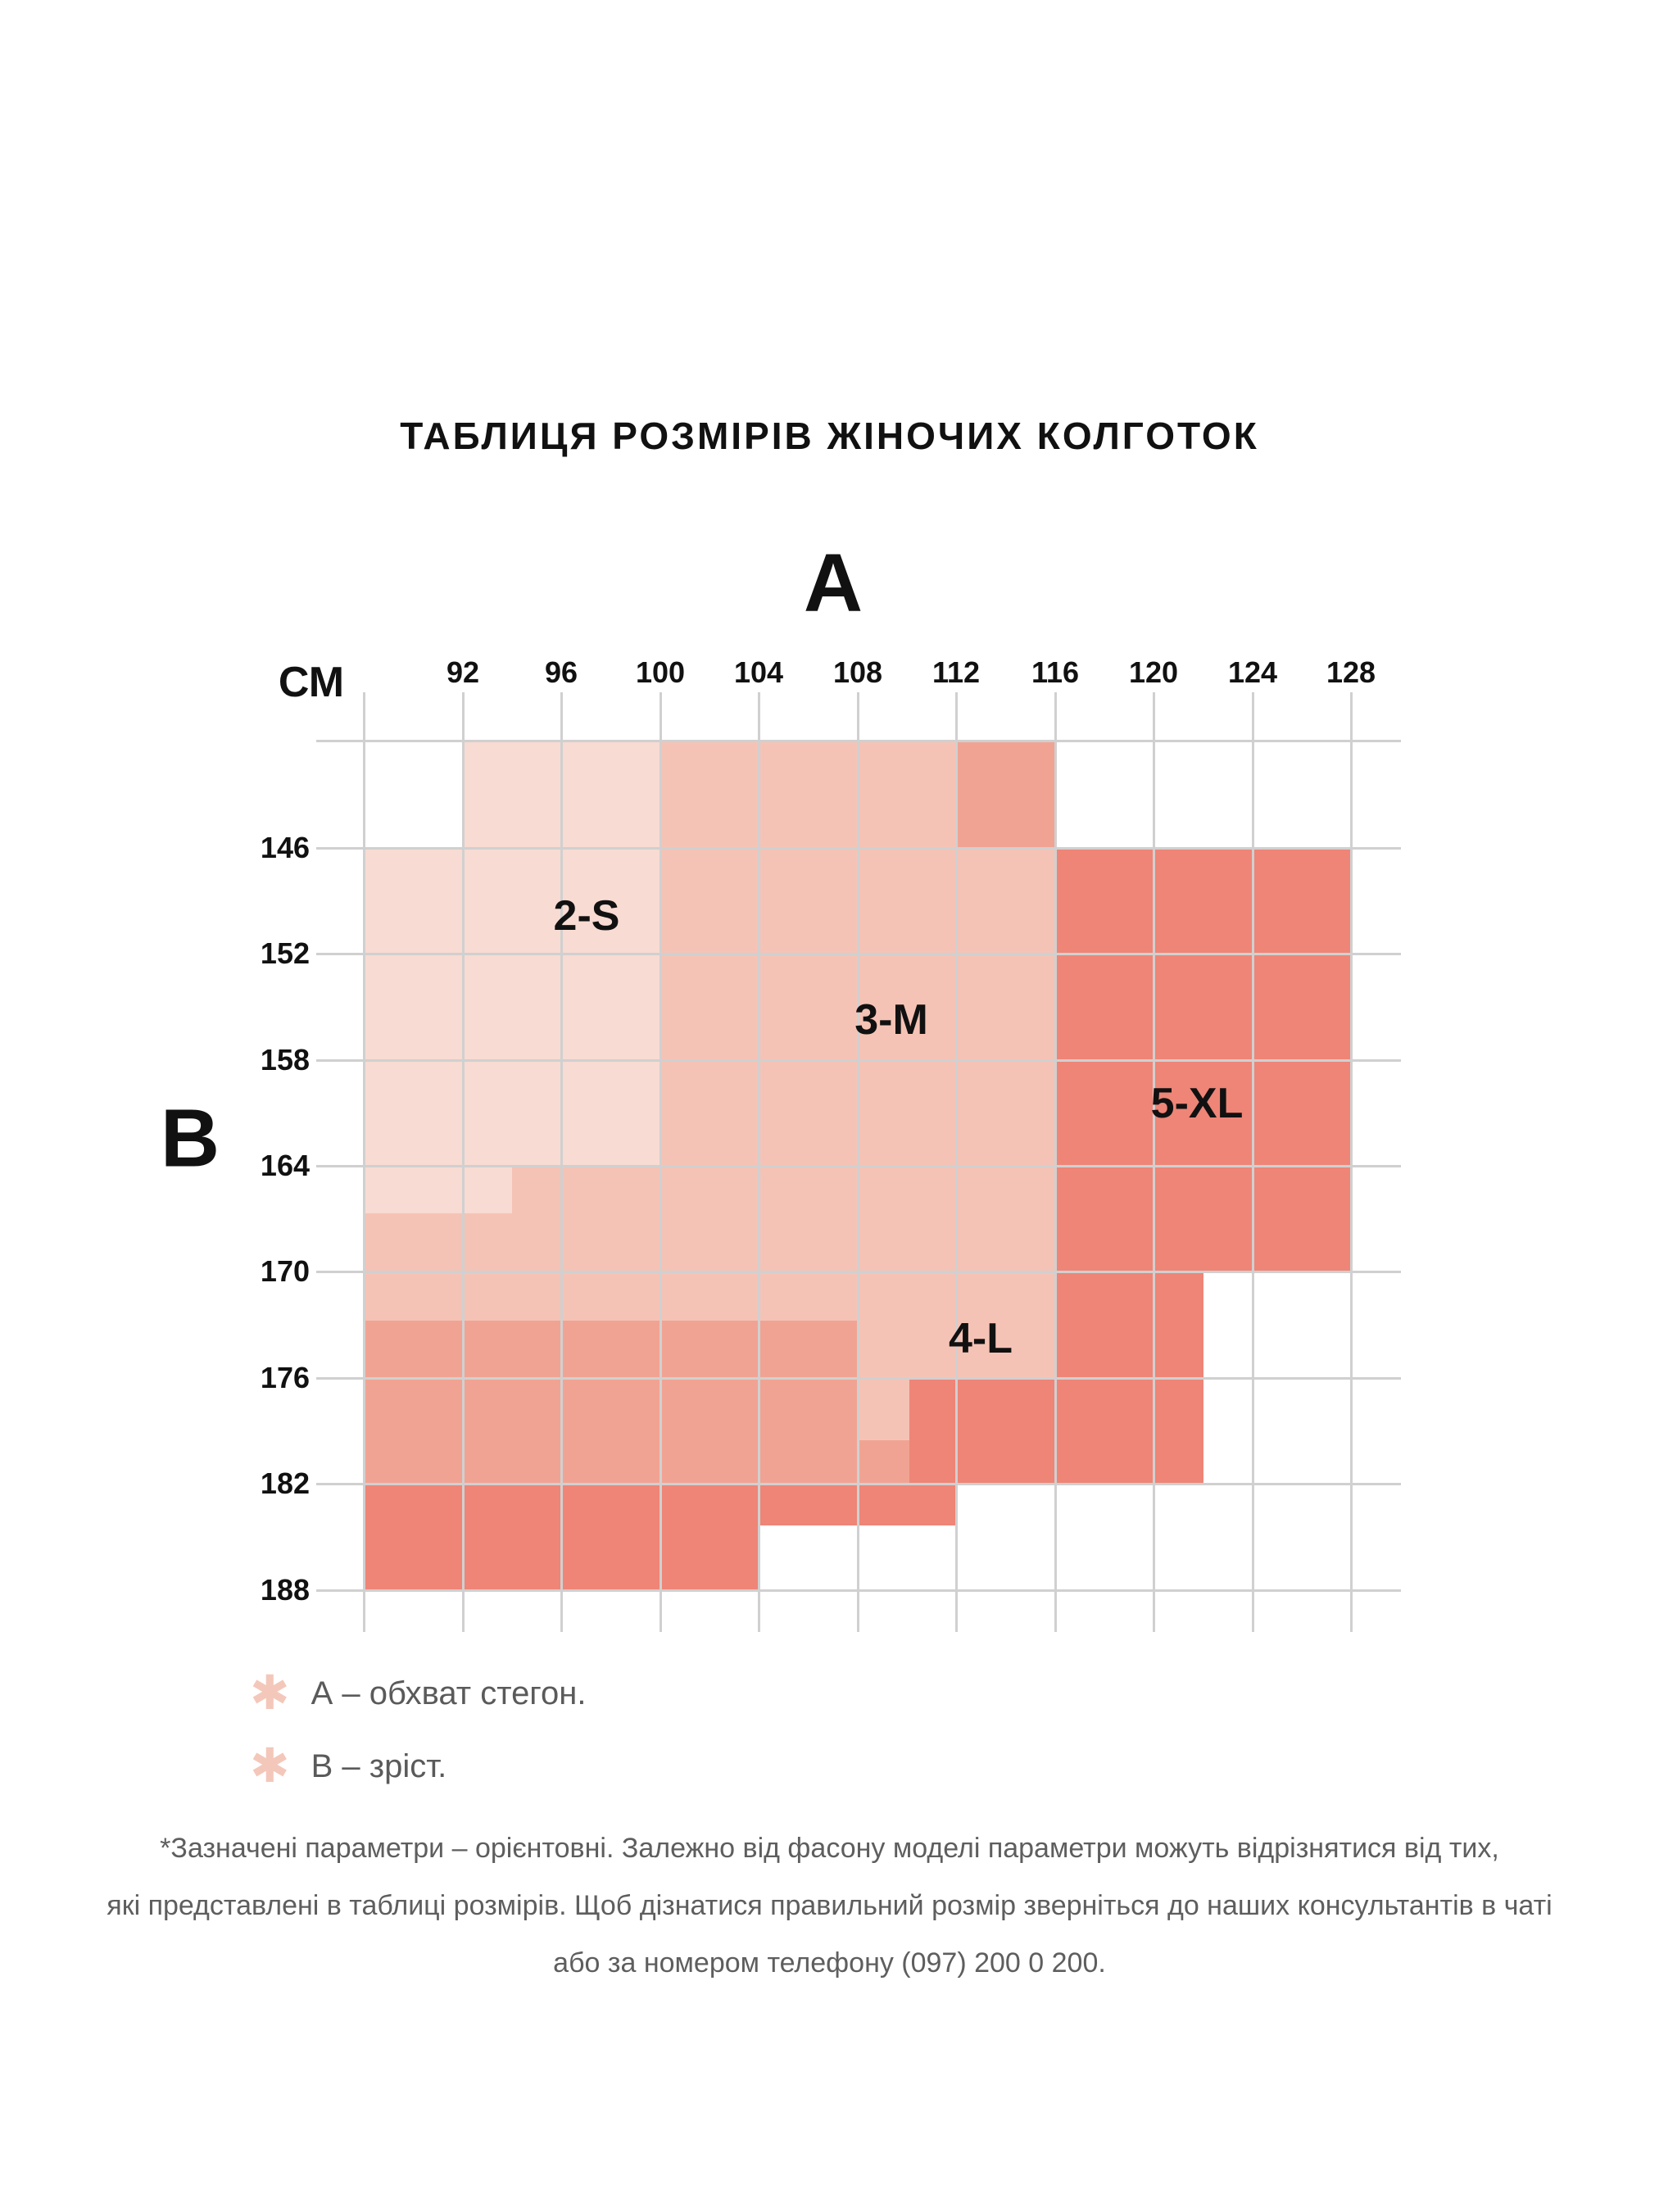 Image resolution: width=1659 pixels, height=2212 pixels. What do you see at coordinates (956, 672) in the screenshot?
I see `col-tick-112: 112` at bounding box center [956, 672].